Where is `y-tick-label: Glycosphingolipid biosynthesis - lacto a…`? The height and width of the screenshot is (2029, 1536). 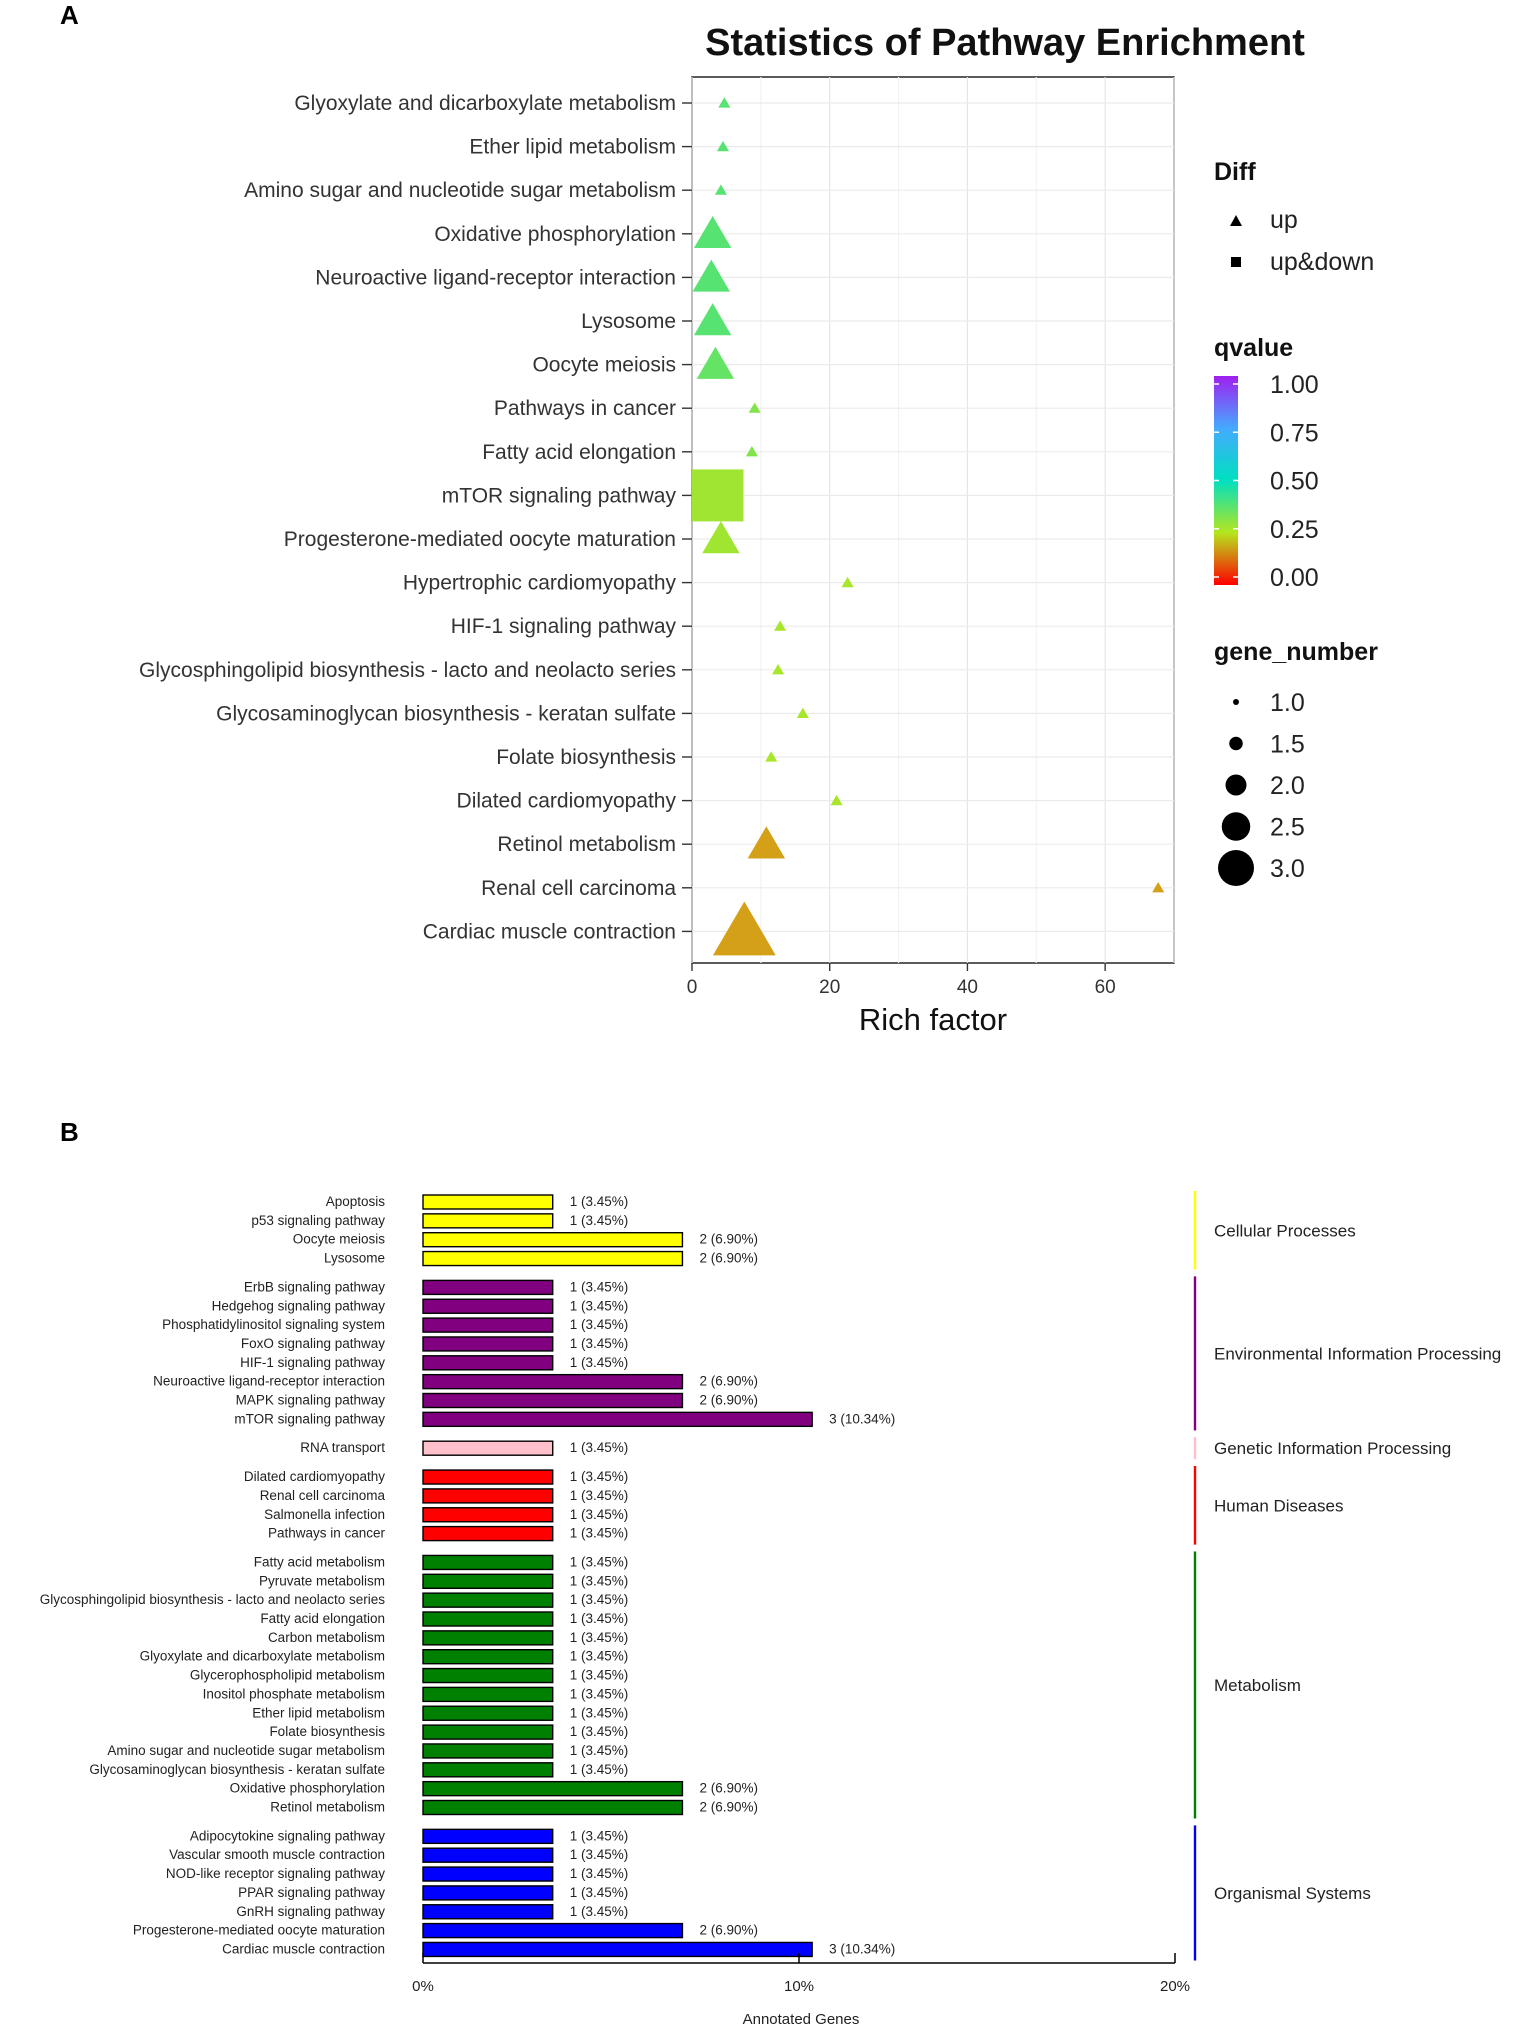
y-tick-label: Glycosphingolipid biosynthesis - lacto a… is located at coordinates (407, 670).